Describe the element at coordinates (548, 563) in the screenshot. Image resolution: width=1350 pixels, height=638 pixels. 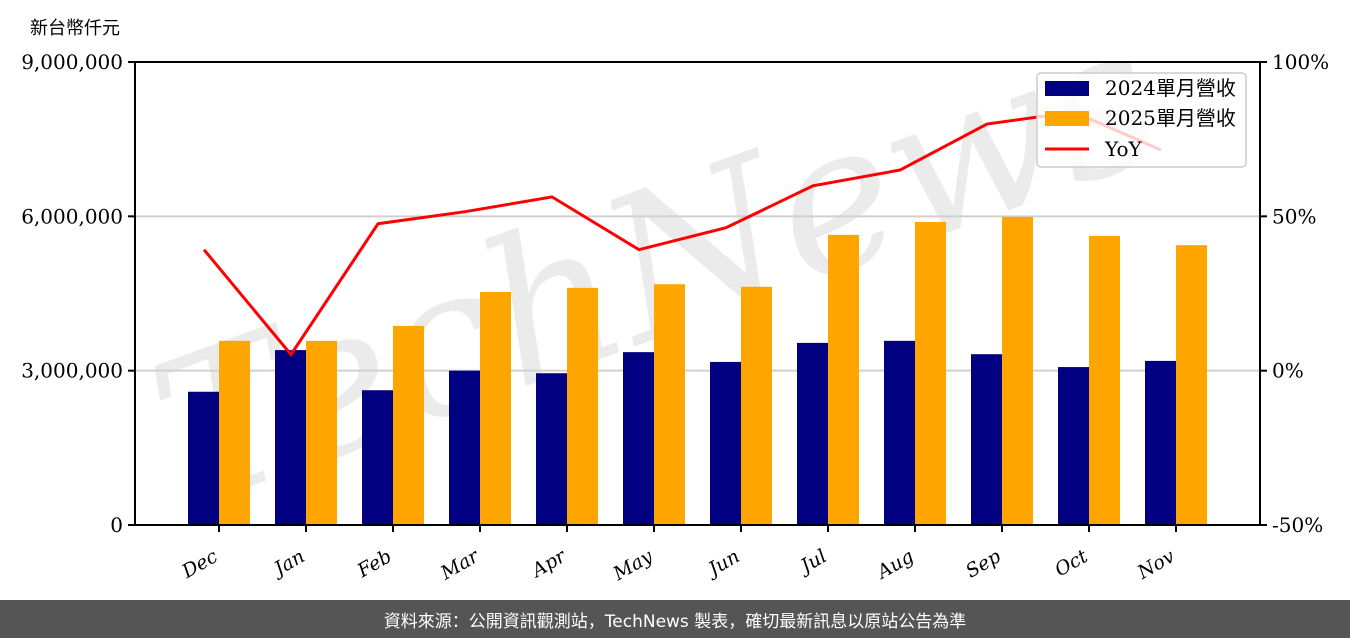
I see `x-tick-label: Apr` at that location.